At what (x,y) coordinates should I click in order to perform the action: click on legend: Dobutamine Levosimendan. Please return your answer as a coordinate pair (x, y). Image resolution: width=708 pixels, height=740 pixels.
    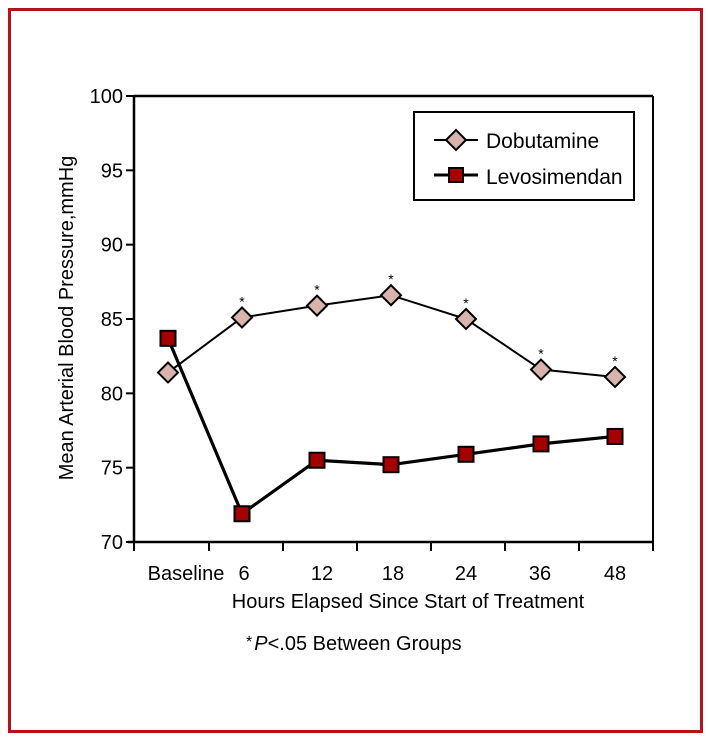
    Looking at the image, I should click on (524, 156).